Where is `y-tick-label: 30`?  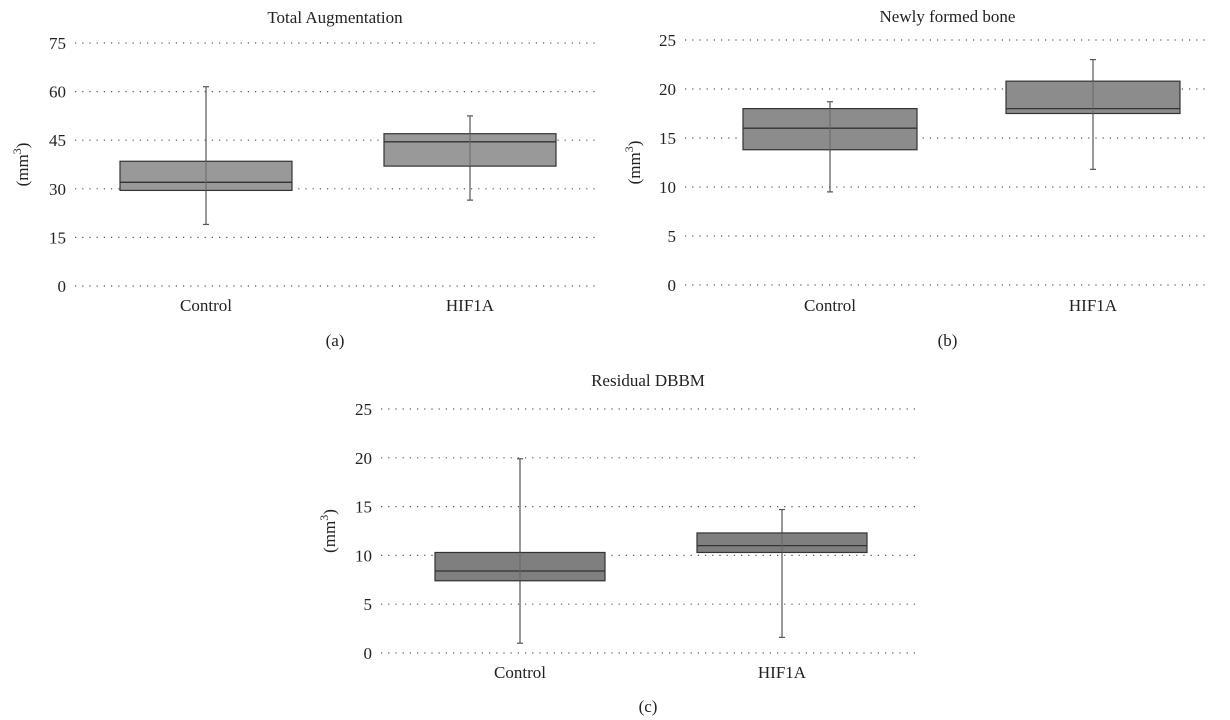 y-tick-label: 30 is located at coordinates (57, 189).